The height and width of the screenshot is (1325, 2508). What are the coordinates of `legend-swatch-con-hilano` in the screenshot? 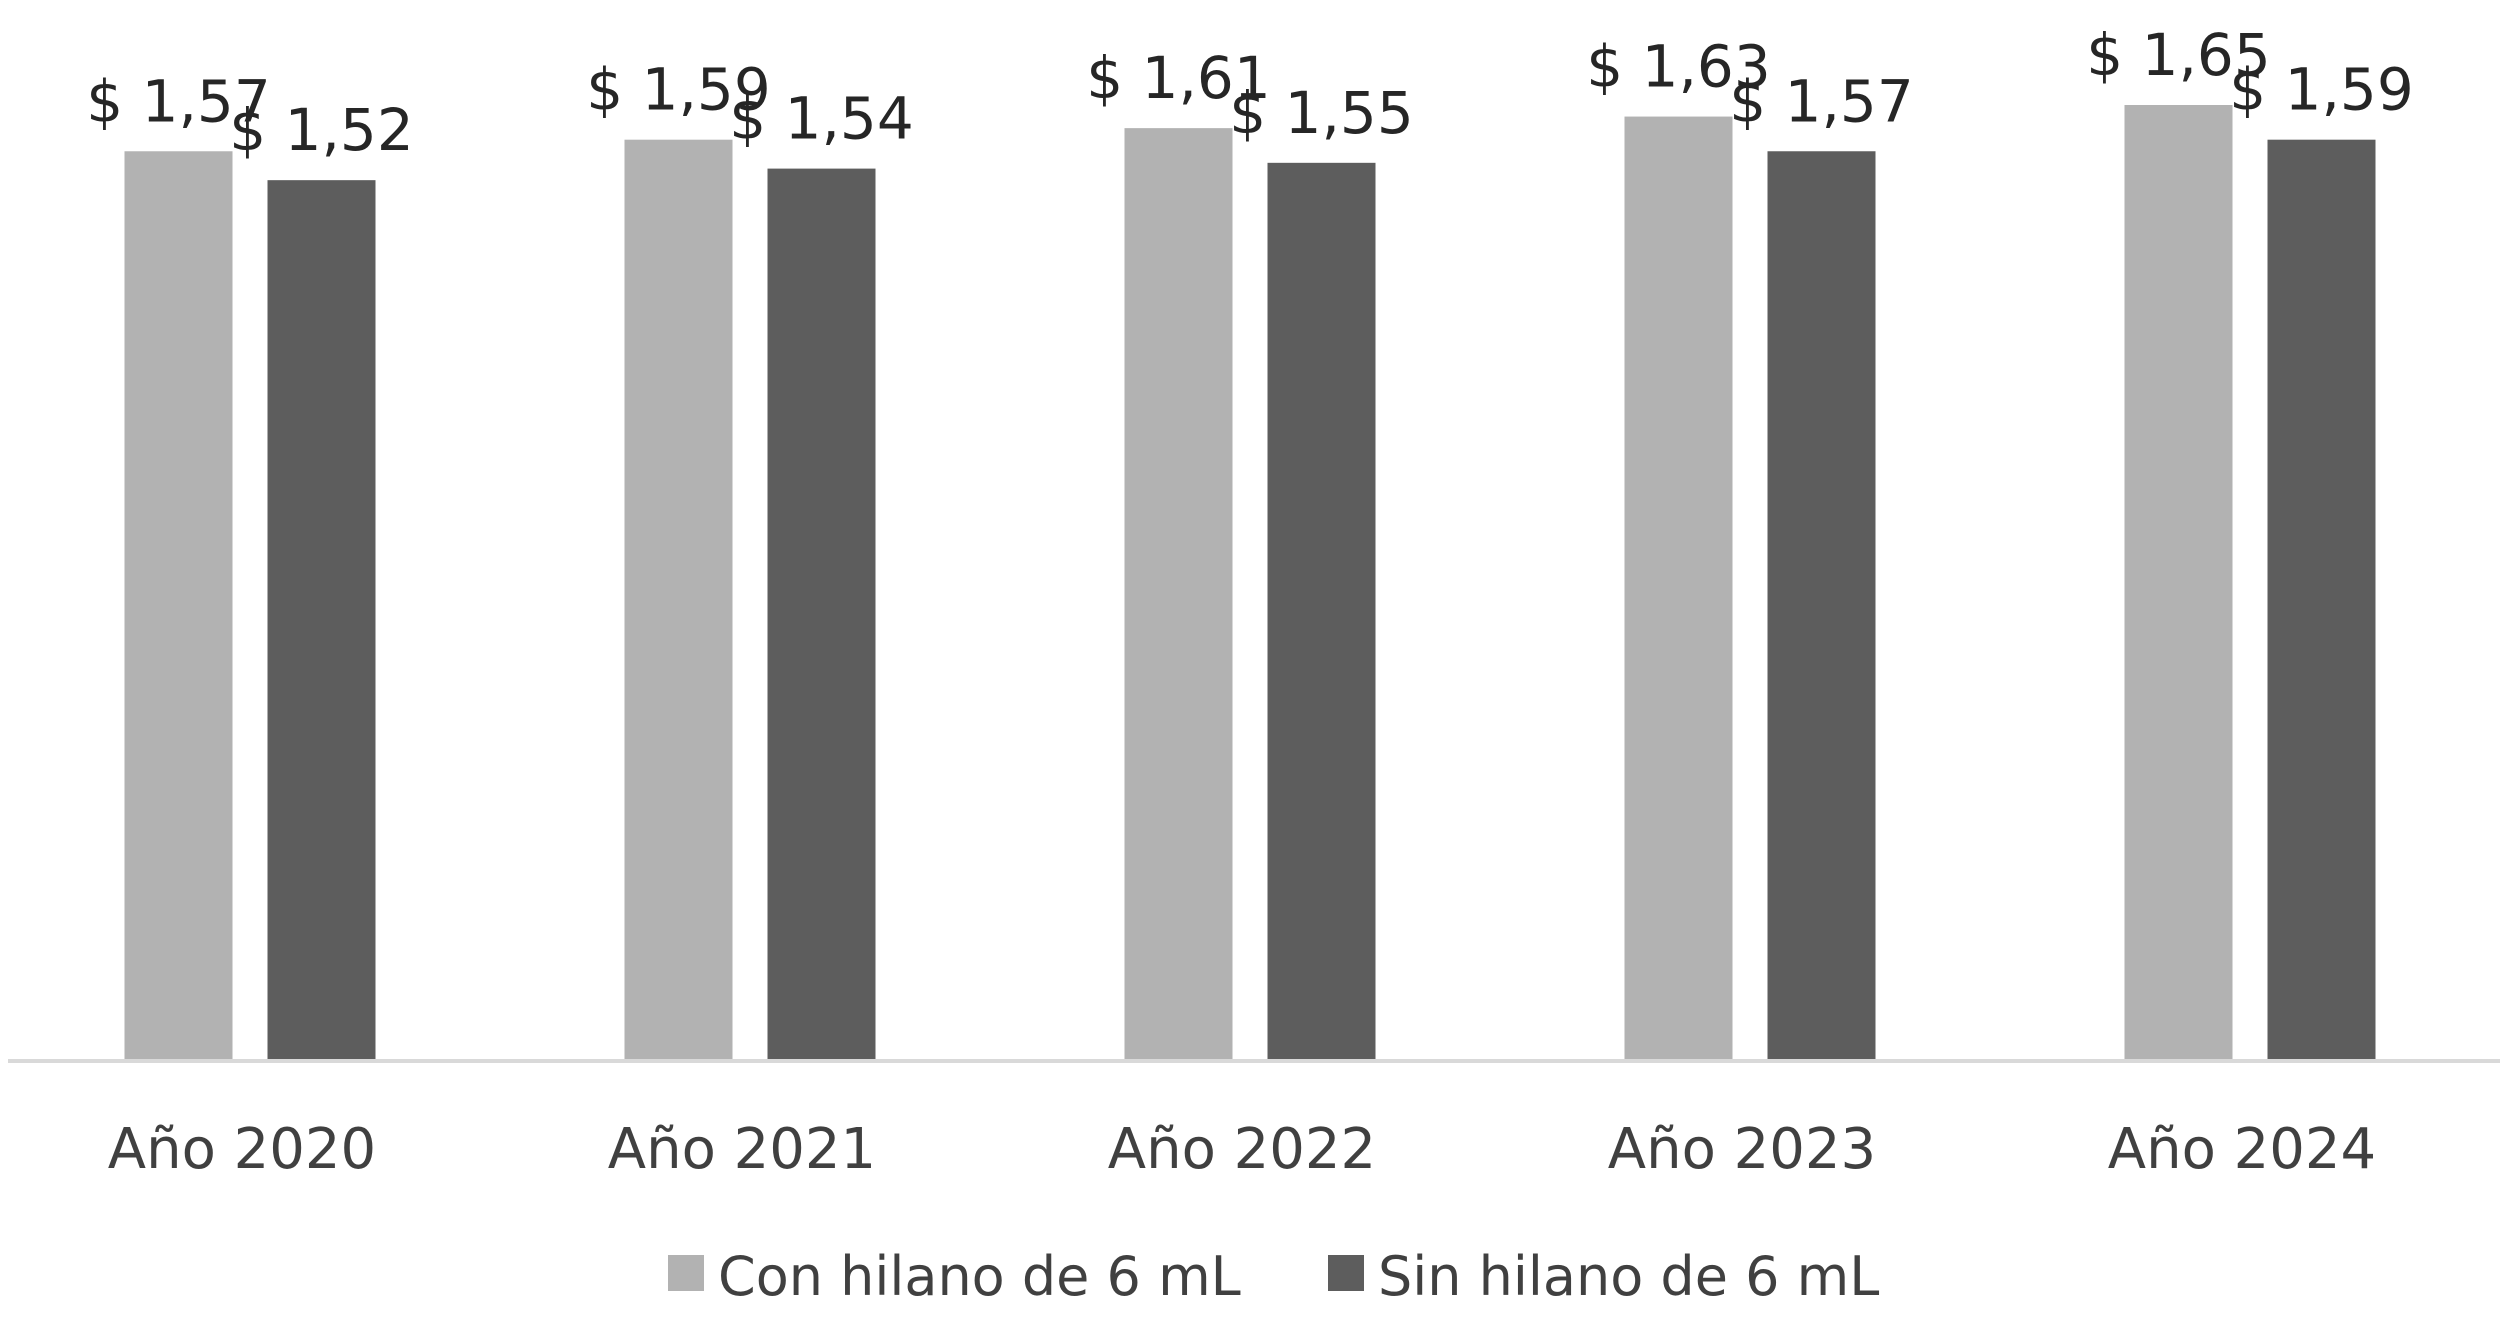 It's located at (686, 1273).